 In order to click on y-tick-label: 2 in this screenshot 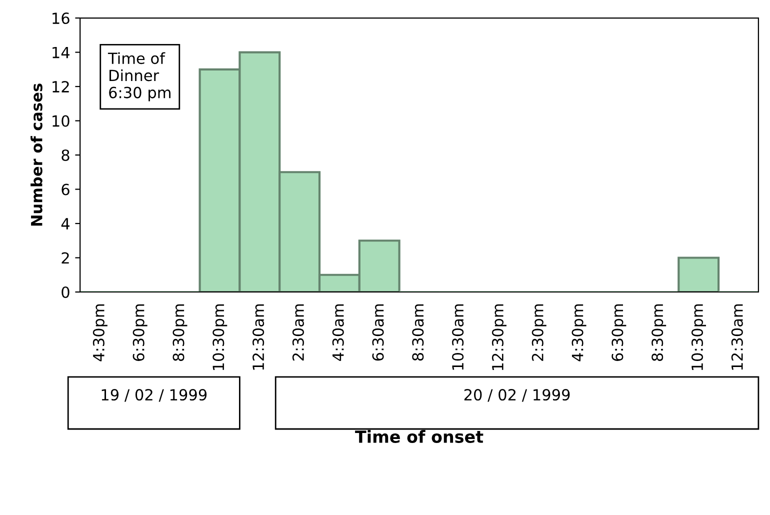, I will do `click(65, 258)`.